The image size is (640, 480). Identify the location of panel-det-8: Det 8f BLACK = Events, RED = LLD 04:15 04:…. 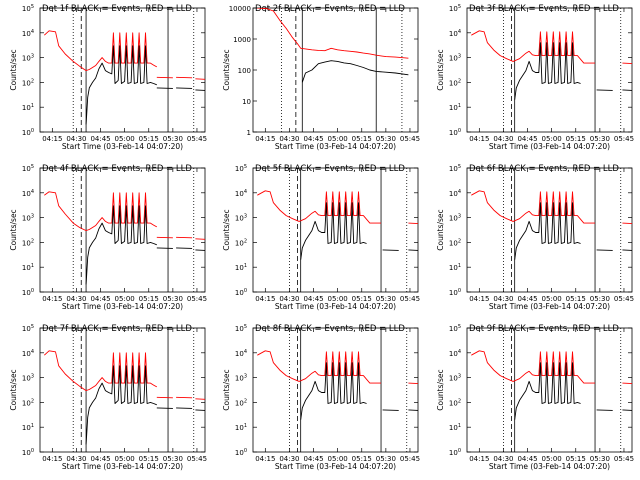
(321, 397).